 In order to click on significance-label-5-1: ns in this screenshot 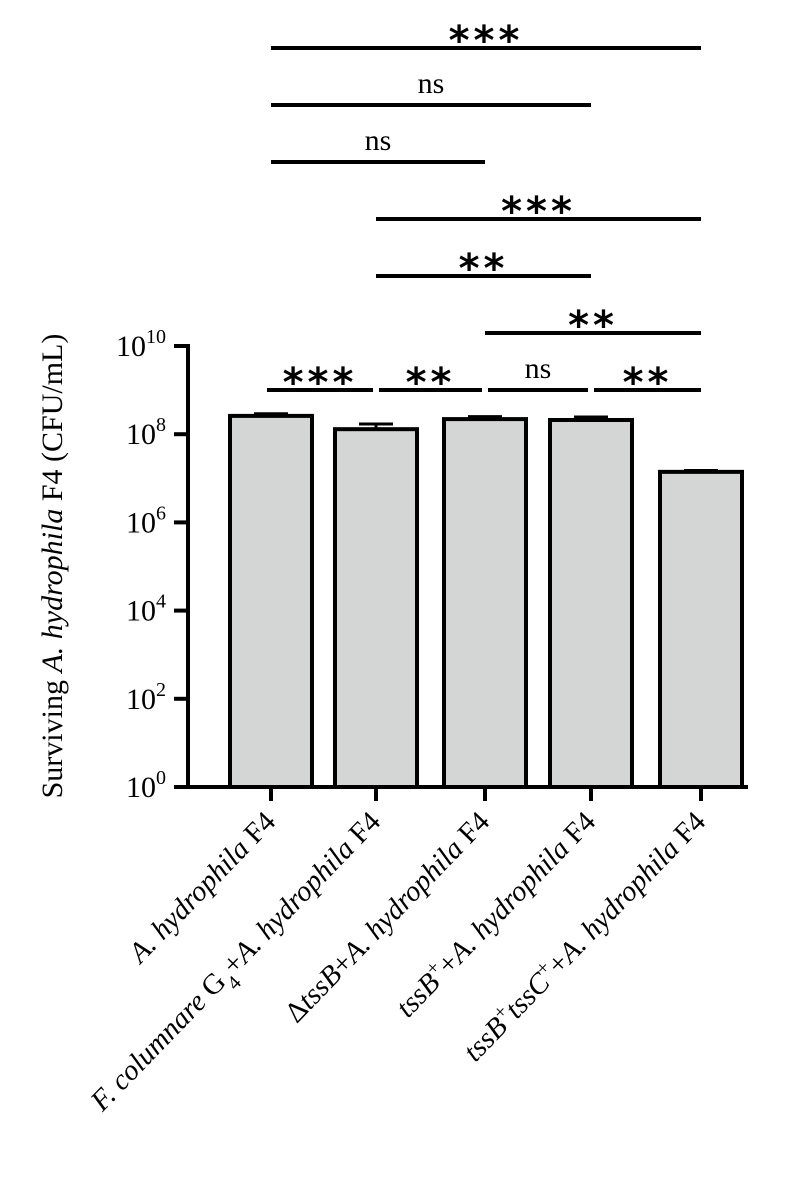, I will do `click(378, 140)`.